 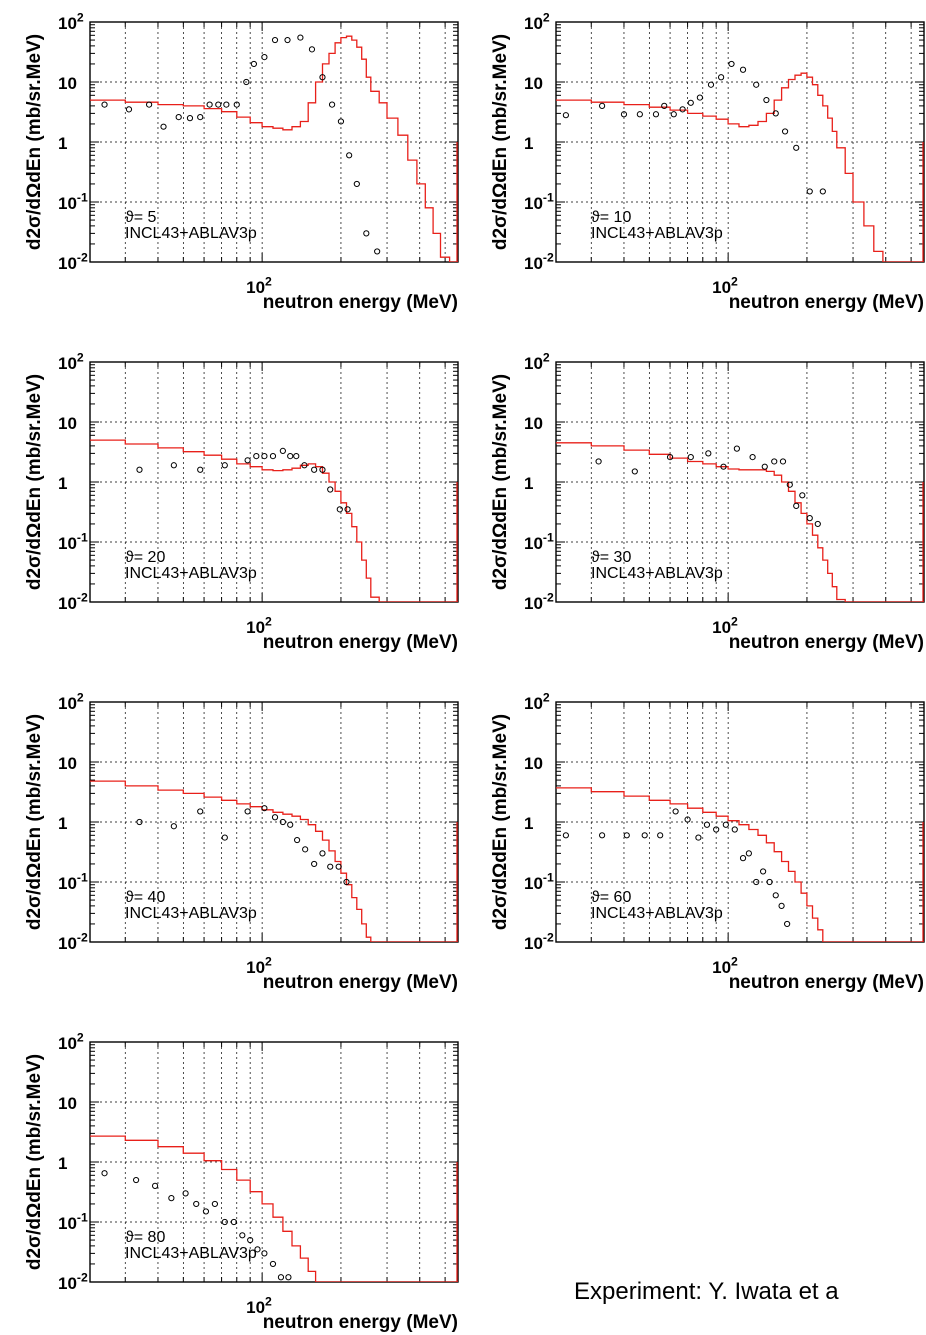 I want to click on x-axis-label: neutron energy (MeV), so click(x=360, y=642).